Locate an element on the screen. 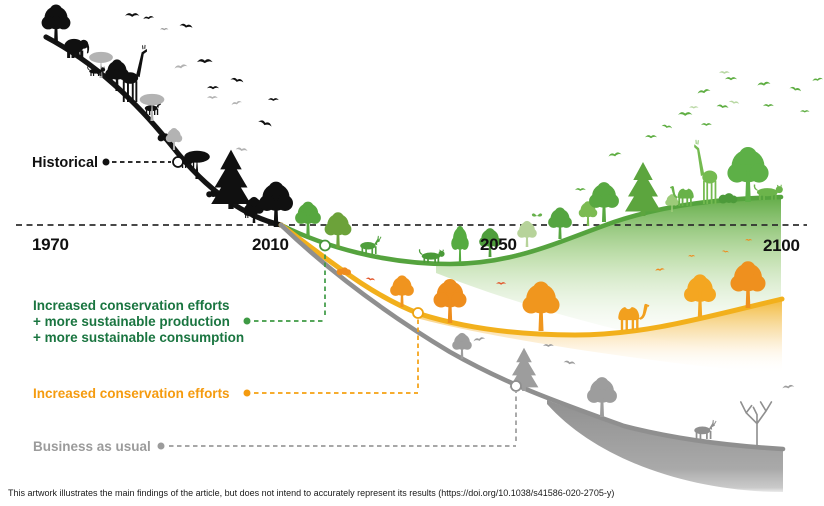 Image resolution: width=824 pixels, height=506 pixels. gray-scenario-fill is located at coordinates (665, 446).